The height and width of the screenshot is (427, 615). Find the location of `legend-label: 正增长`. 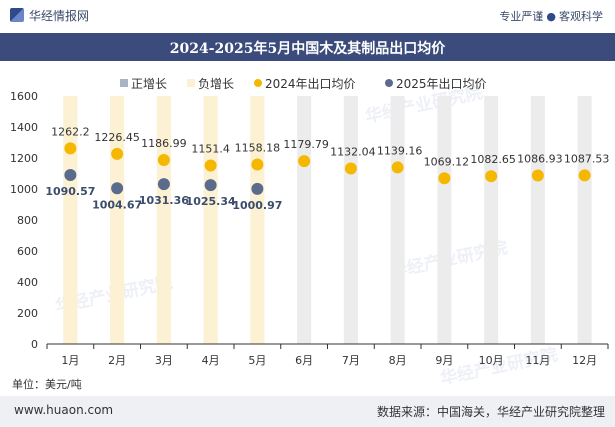

legend-label: 正增长 is located at coordinates (149, 84).